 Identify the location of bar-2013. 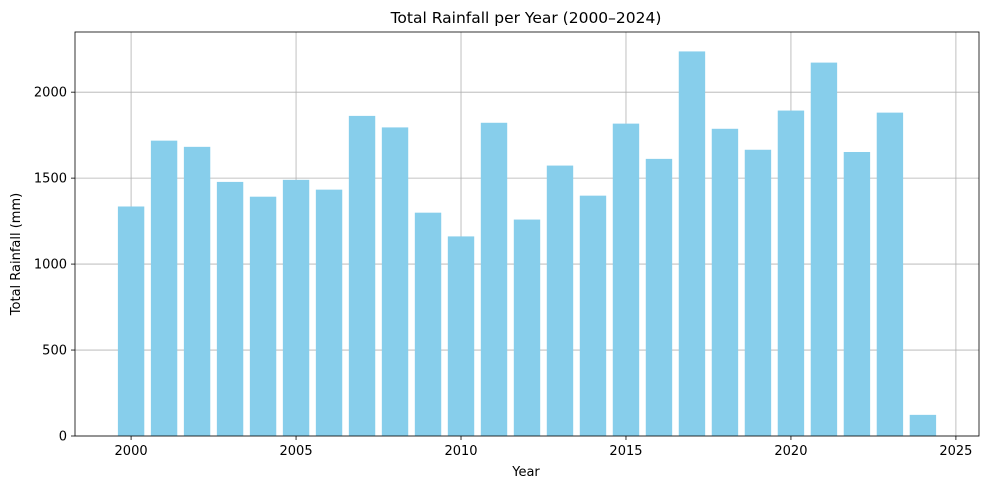
(560, 300).